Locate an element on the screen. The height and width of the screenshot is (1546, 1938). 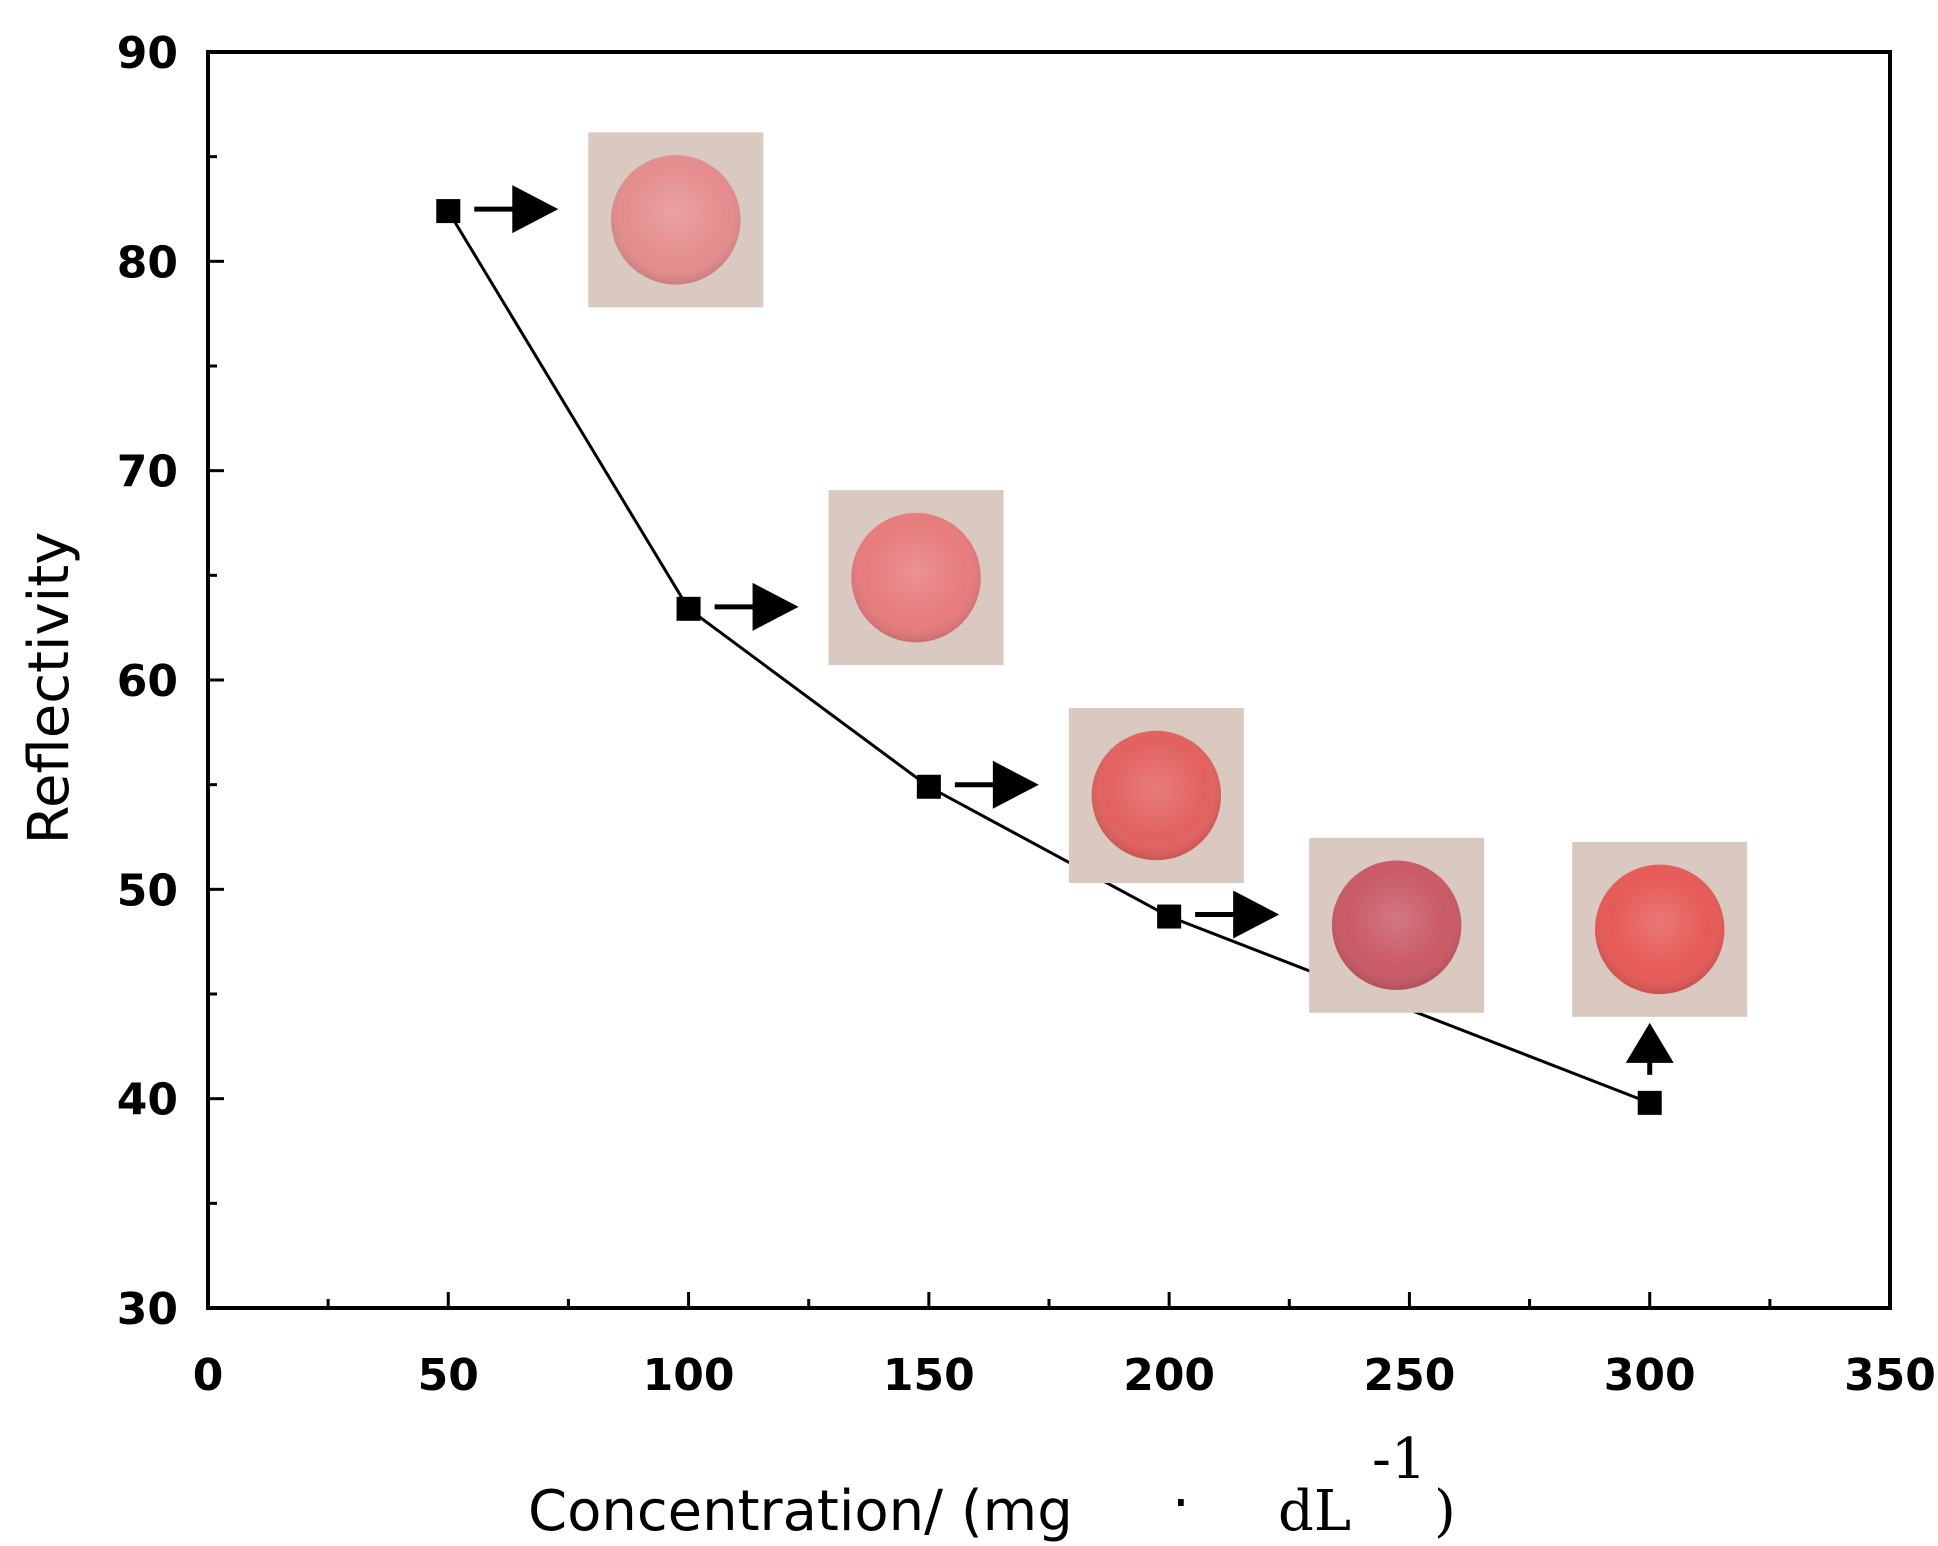
x-axis-title-main: Concentration/ (mg is located at coordinates (800, 1511).